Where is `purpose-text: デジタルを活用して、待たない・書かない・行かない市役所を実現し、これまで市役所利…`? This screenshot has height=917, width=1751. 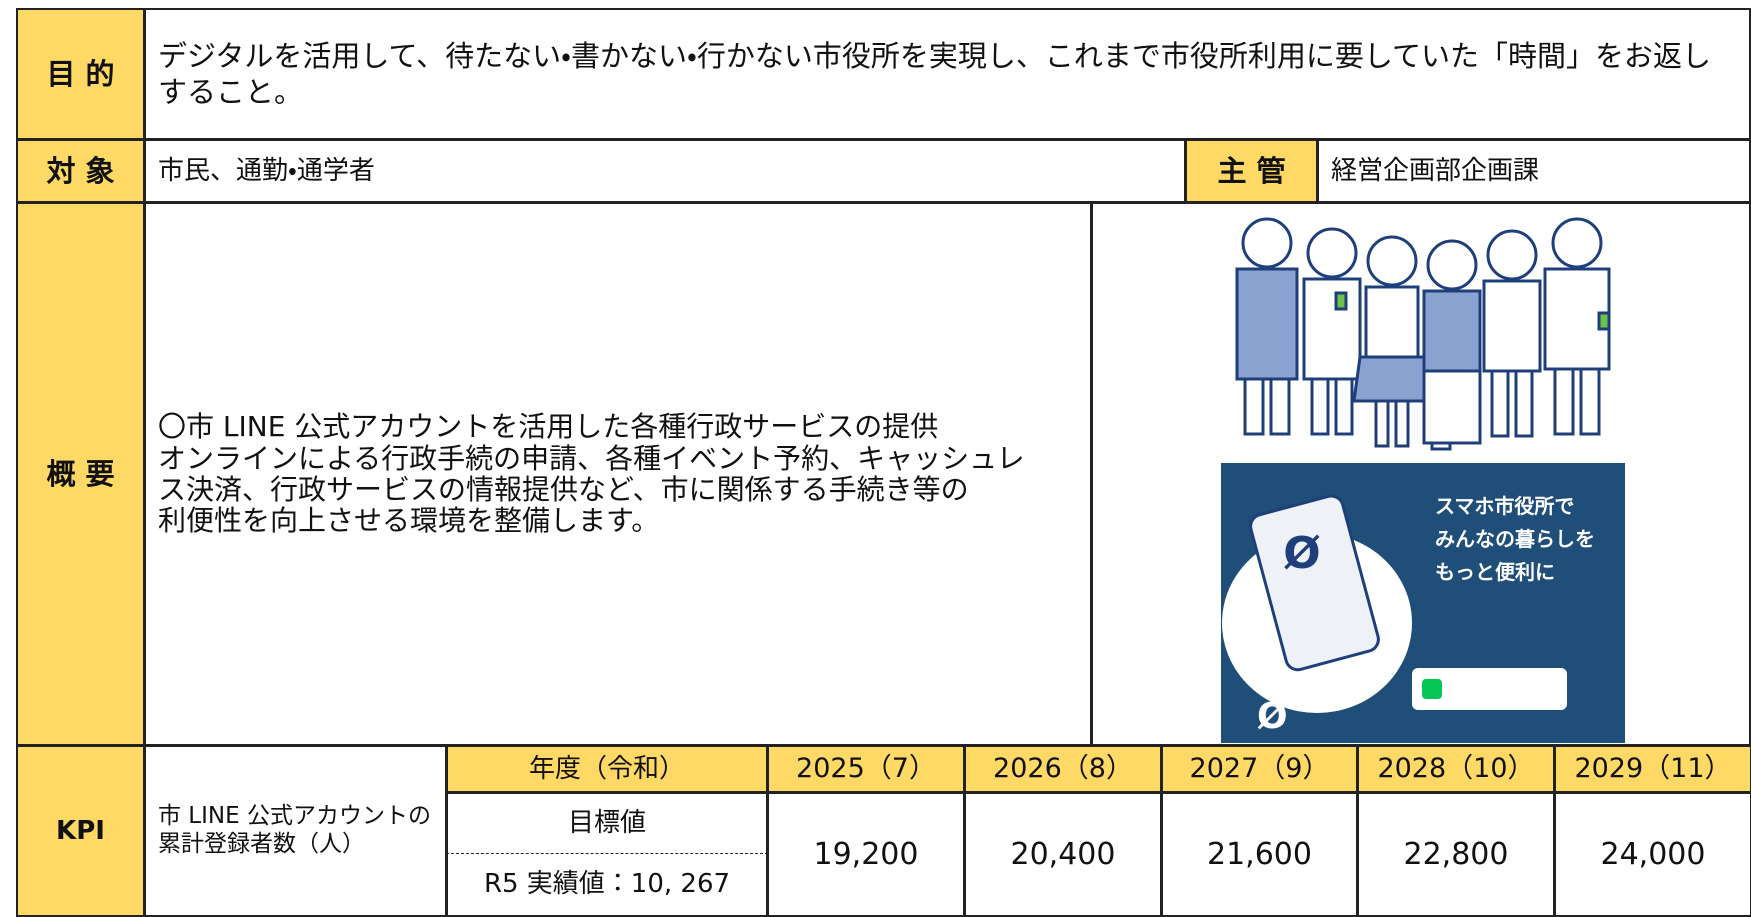 purpose-text: デジタルを活用して、待たない・書かない・行かない市役所を実現し、これまで市役所利… is located at coordinates (947, 74).